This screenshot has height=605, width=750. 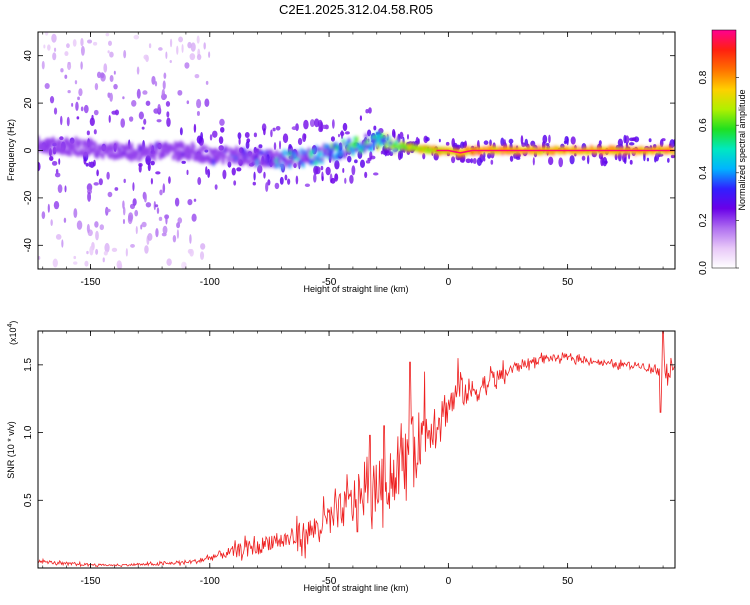 I want to click on spectrogram-ridge-layer, so click(x=356, y=151).